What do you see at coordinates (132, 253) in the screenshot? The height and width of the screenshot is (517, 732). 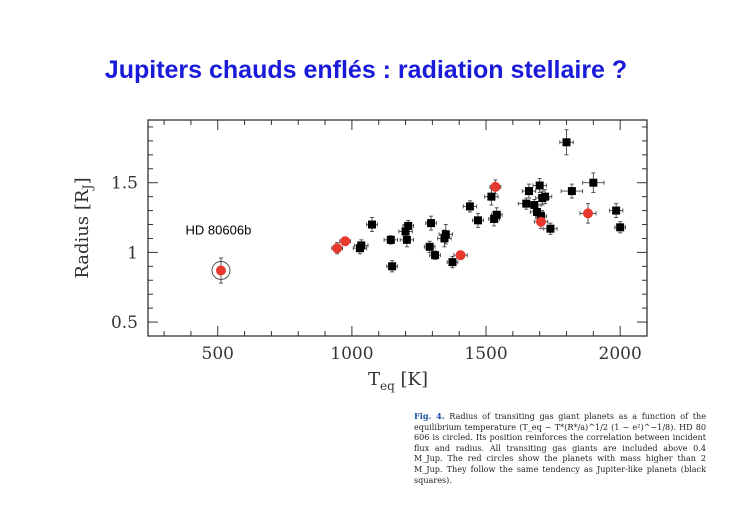 I see `y-tick-label: 1` at bounding box center [132, 253].